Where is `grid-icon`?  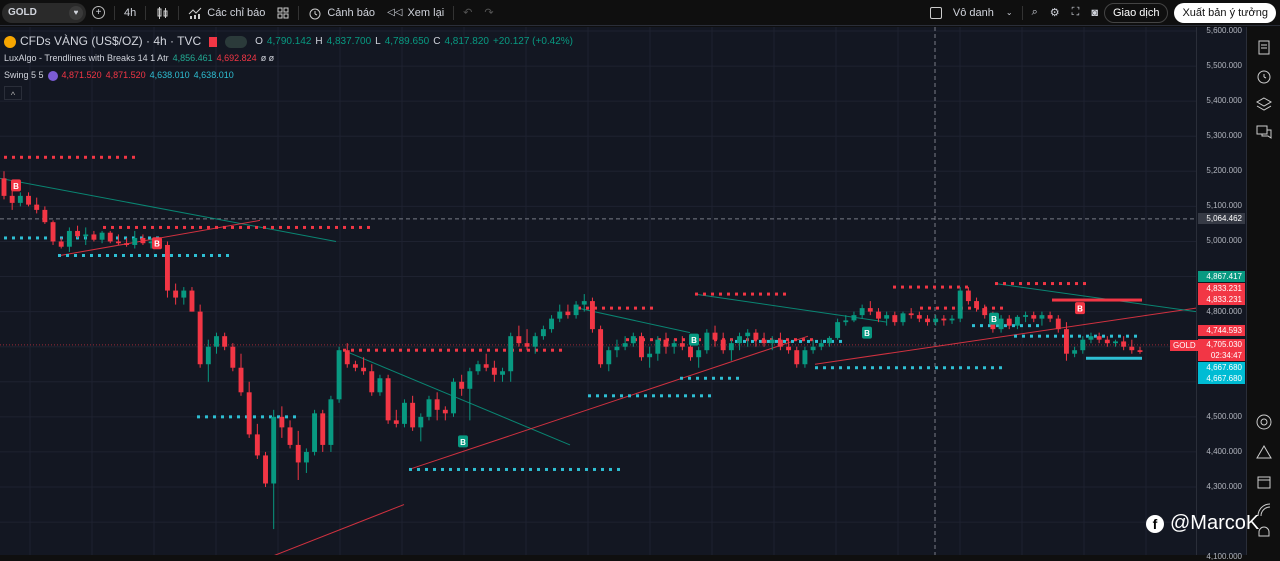 grid-icon is located at coordinates (283, 12).